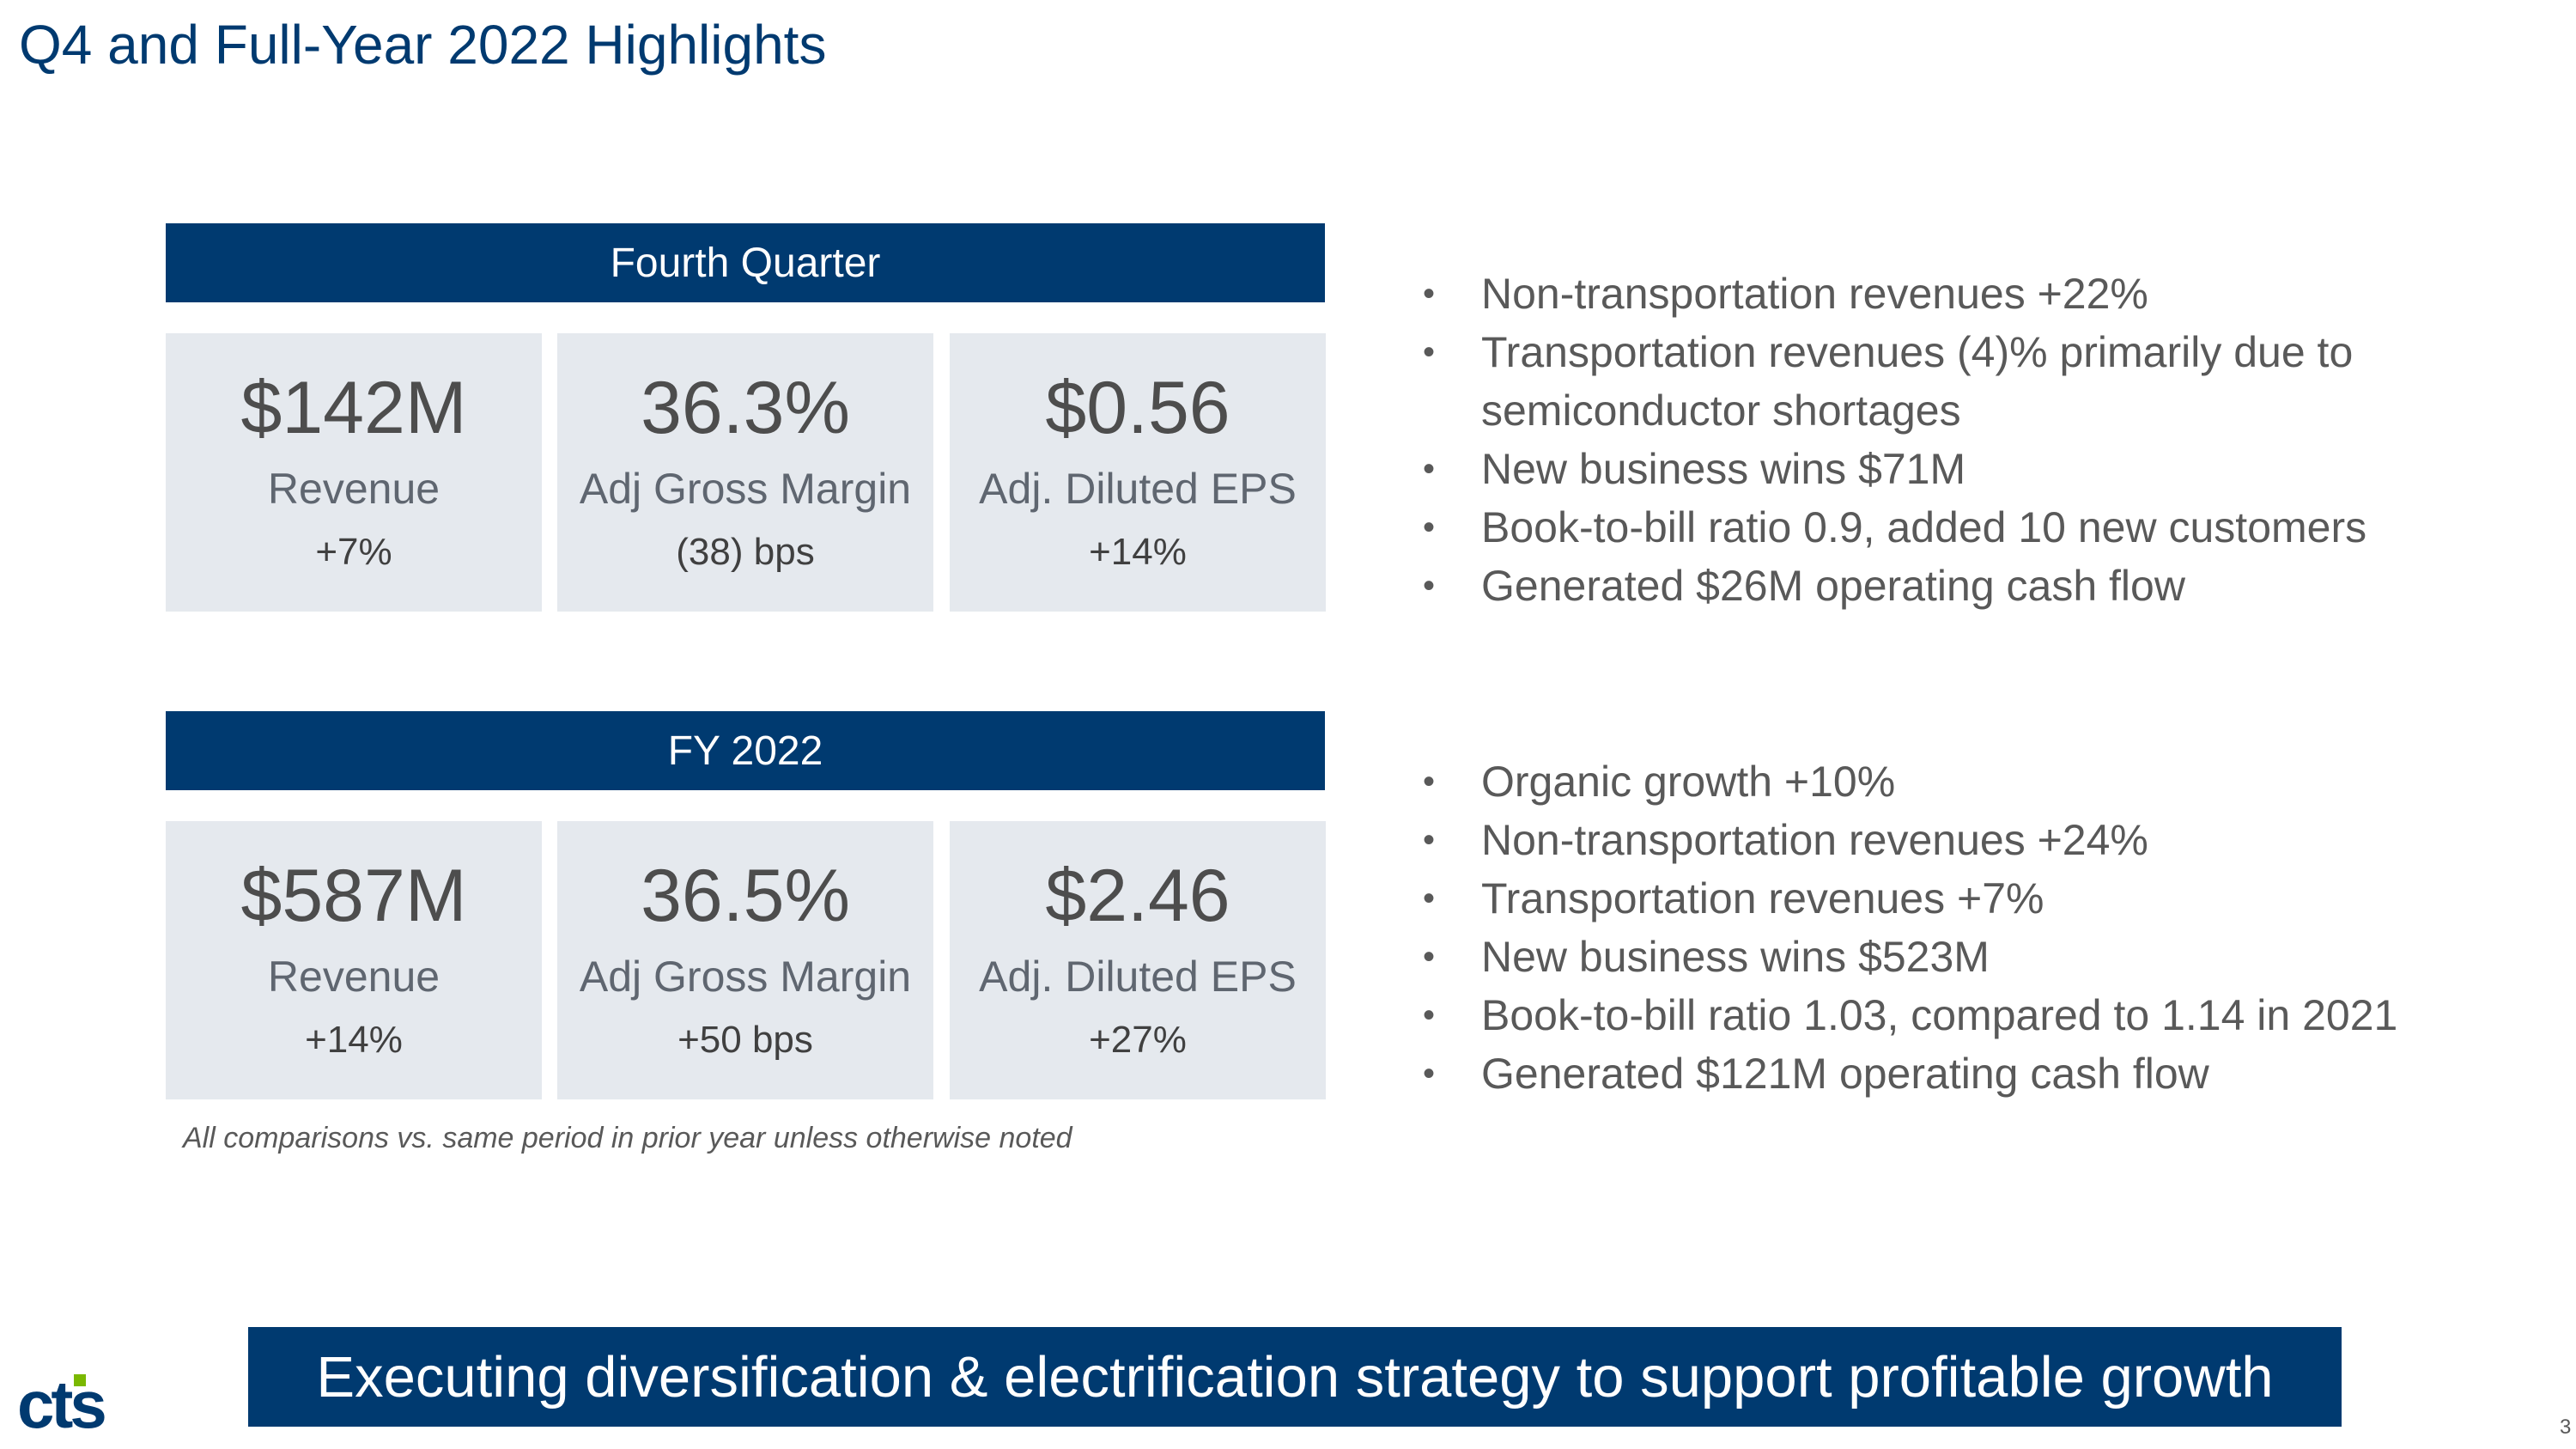 This screenshot has width=2576, height=1449. I want to click on metric-value: $2.46, so click(1137, 896).